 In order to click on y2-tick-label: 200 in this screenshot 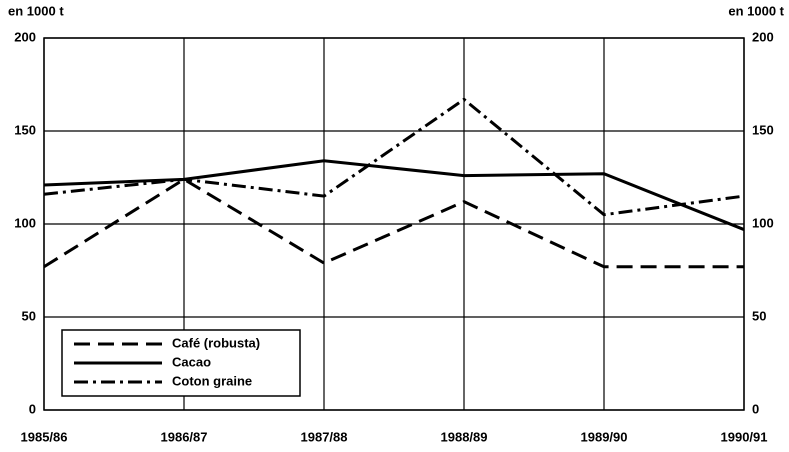, I will do `click(763, 36)`.